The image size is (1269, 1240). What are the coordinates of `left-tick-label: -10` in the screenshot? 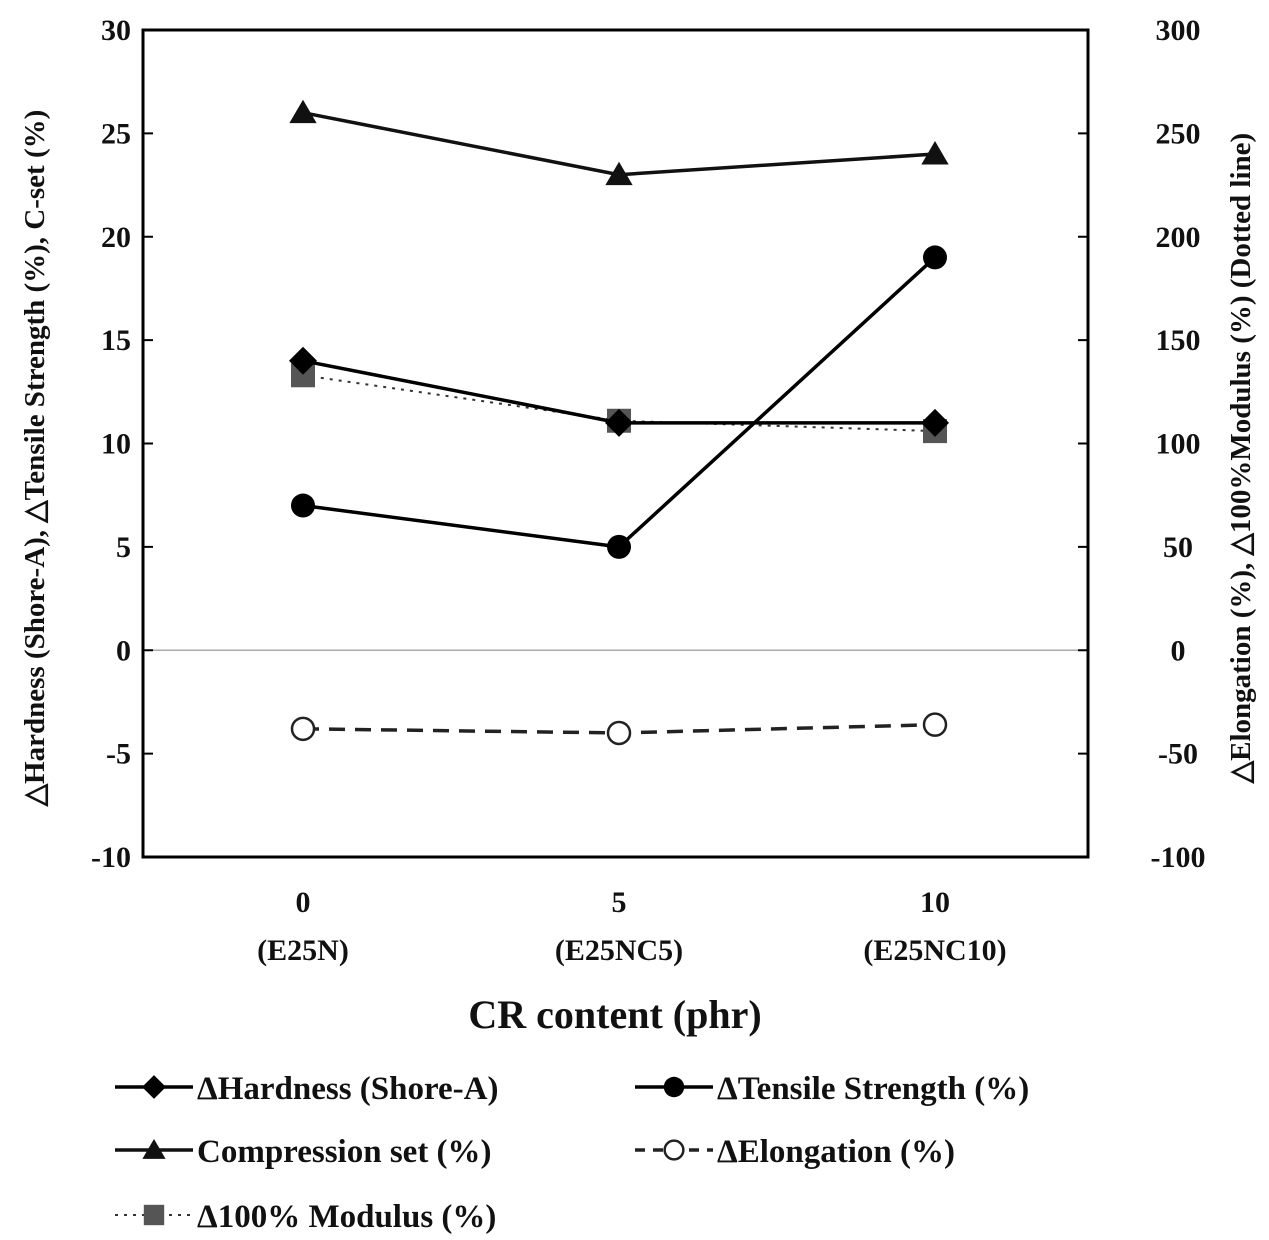 It's located at (111, 857).